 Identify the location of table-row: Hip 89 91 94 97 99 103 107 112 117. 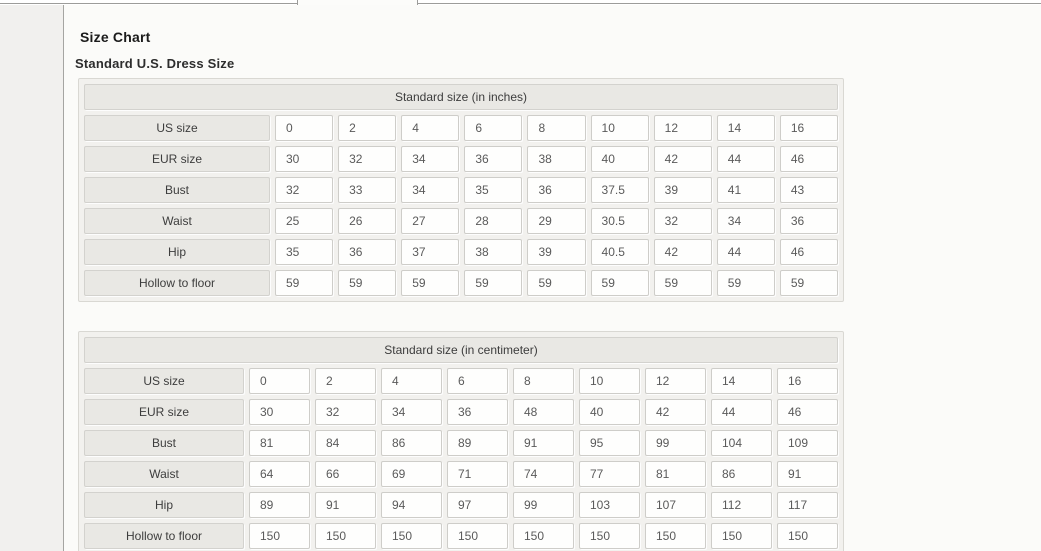
(461, 505).